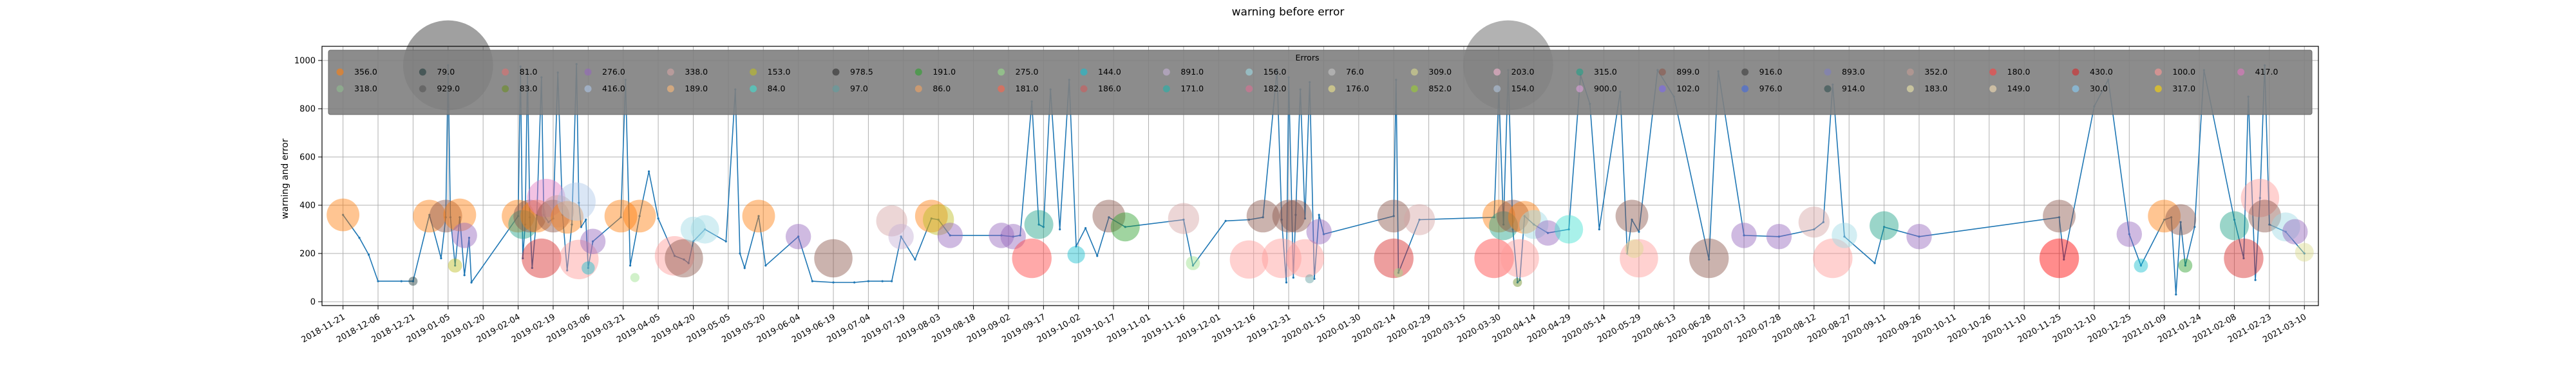  I want to click on y-tick-label: 200, so click(307, 254).